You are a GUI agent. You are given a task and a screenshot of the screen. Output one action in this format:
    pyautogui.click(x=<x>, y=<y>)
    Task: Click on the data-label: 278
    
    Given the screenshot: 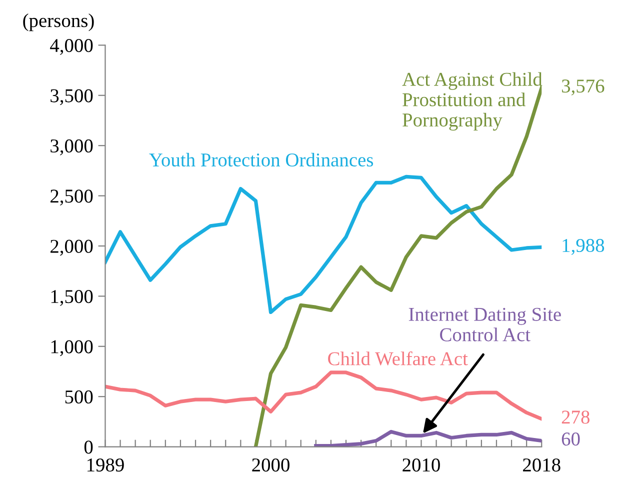 What is the action you would take?
    pyautogui.click(x=576, y=417)
    